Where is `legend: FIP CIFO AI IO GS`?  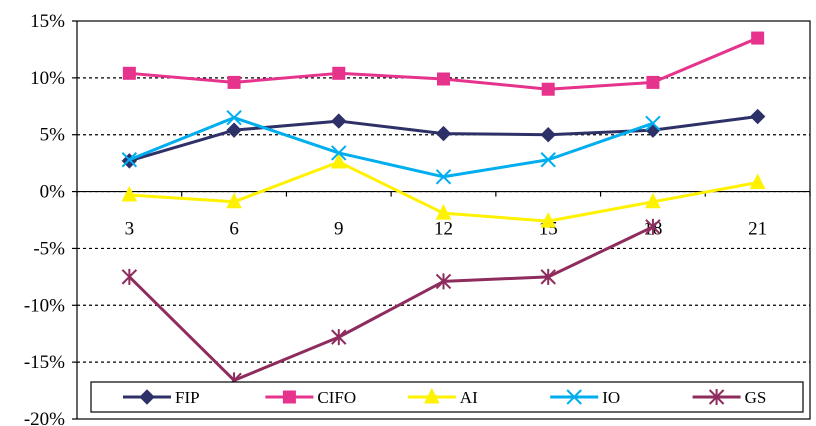 legend: FIP CIFO AI IO GS is located at coordinates (447, 397).